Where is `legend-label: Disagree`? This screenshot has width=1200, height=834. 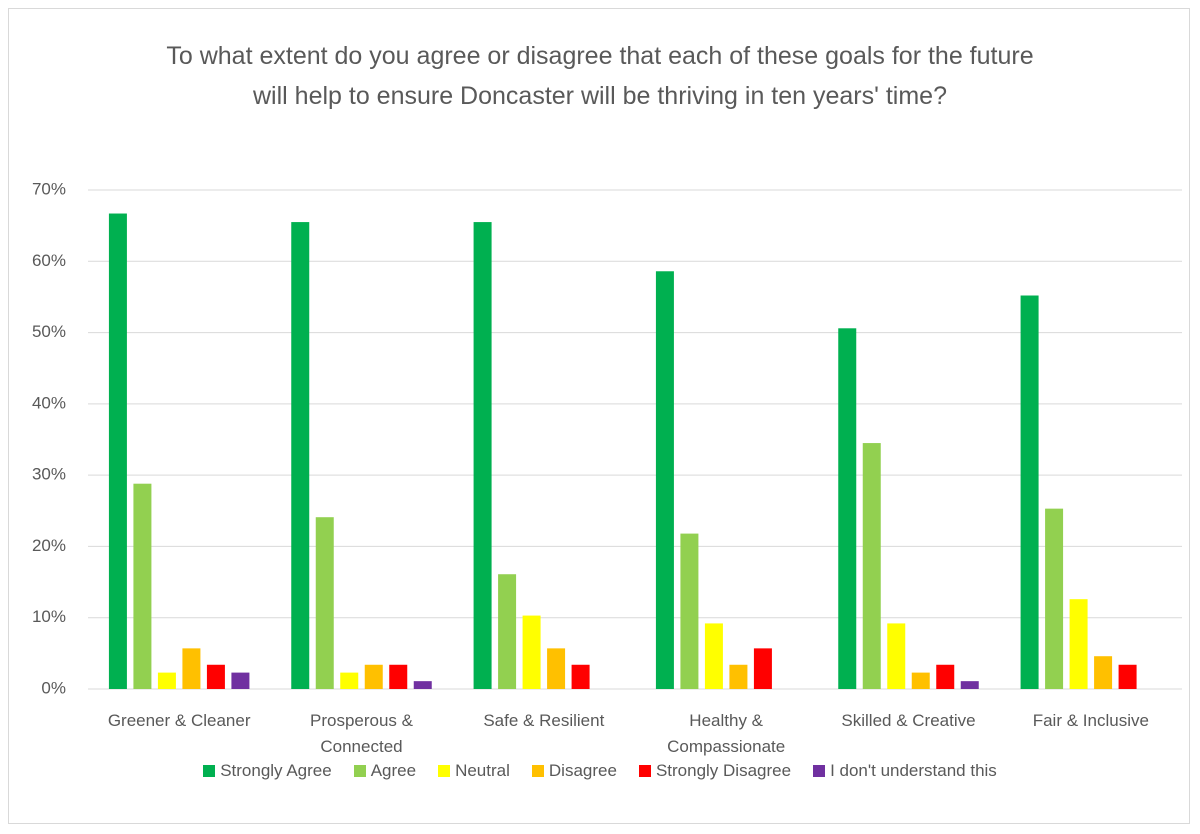
legend-label: Disagree is located at coordinates (582, 770).